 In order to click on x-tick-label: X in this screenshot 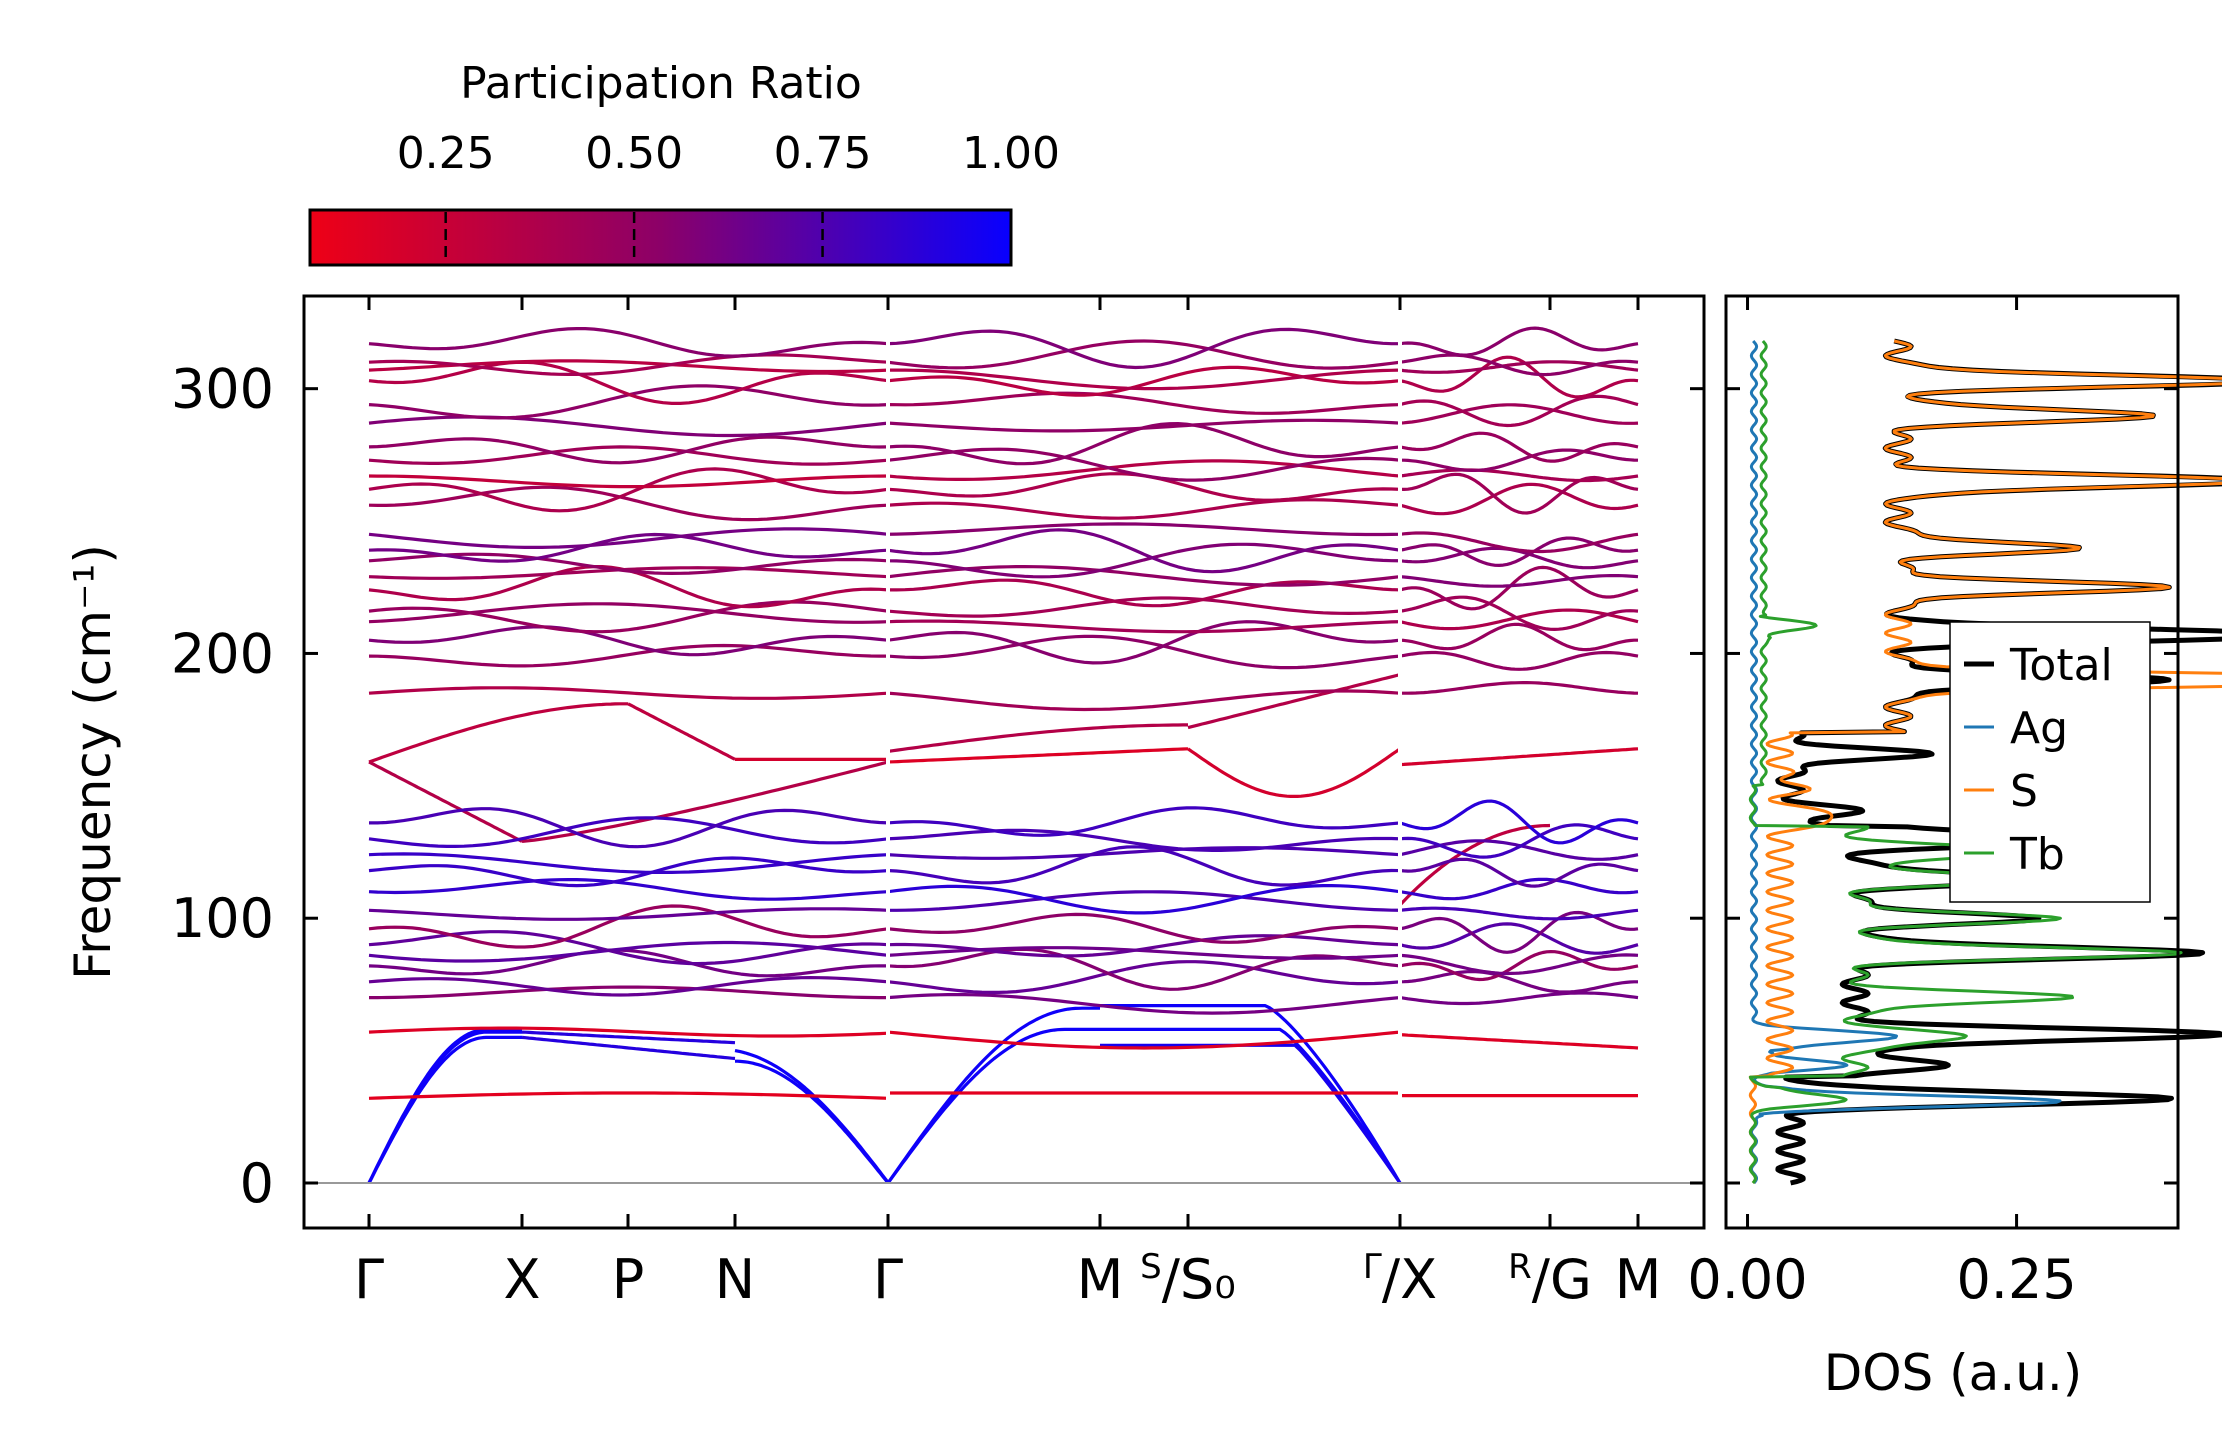, I will do `click(522, 1279)`.